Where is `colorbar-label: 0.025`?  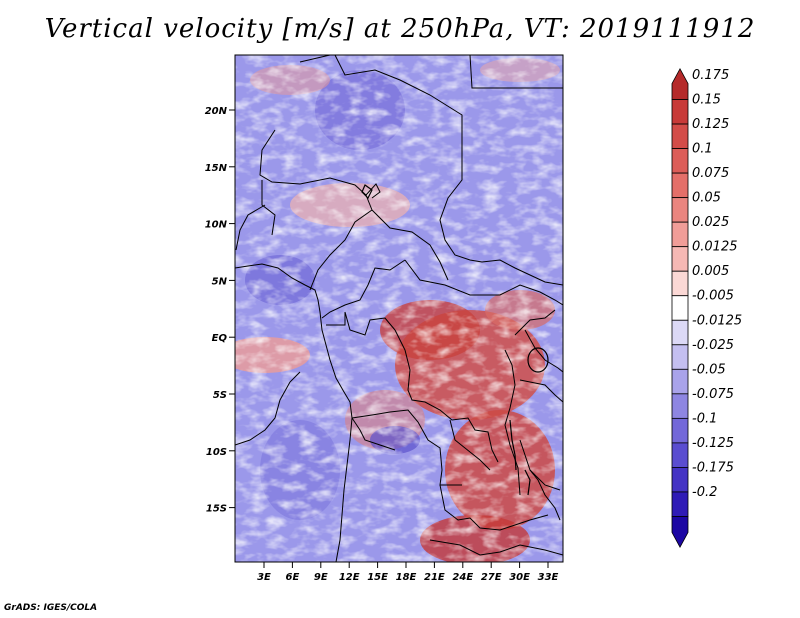 colorbar-label: 0.025 is located at coordinates (710, 222).